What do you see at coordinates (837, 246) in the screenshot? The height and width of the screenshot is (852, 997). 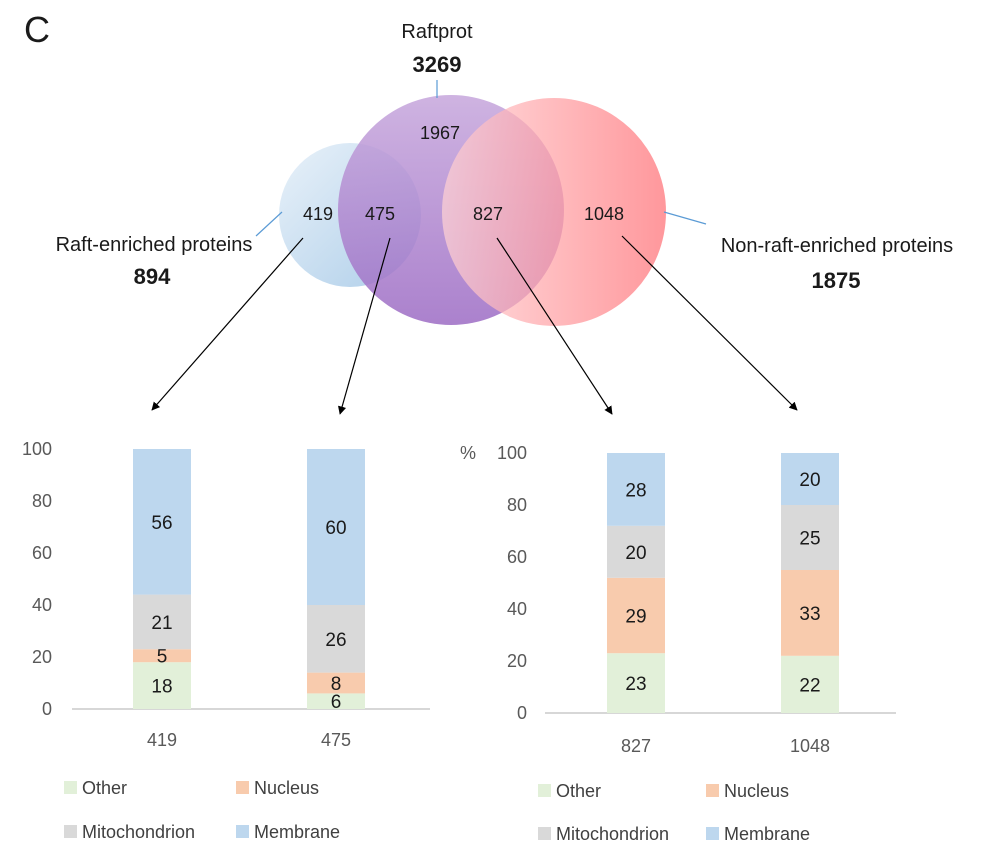 I see `set-label-nonraft: Non-raft-enriched proteins` at bounding box center [837, 246].